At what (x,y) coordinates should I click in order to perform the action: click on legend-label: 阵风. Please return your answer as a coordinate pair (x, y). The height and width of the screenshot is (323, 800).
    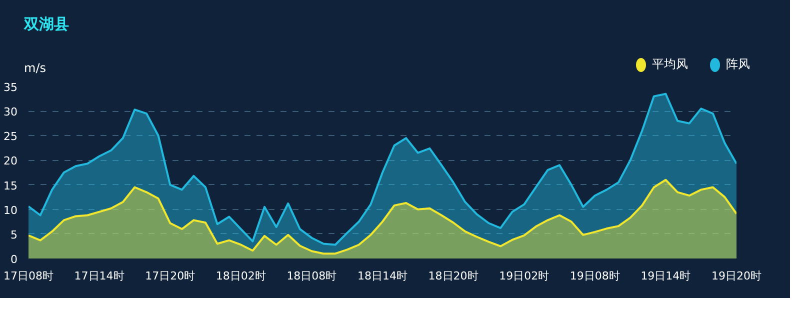
    Looking at the image, I should click on (738, 64).